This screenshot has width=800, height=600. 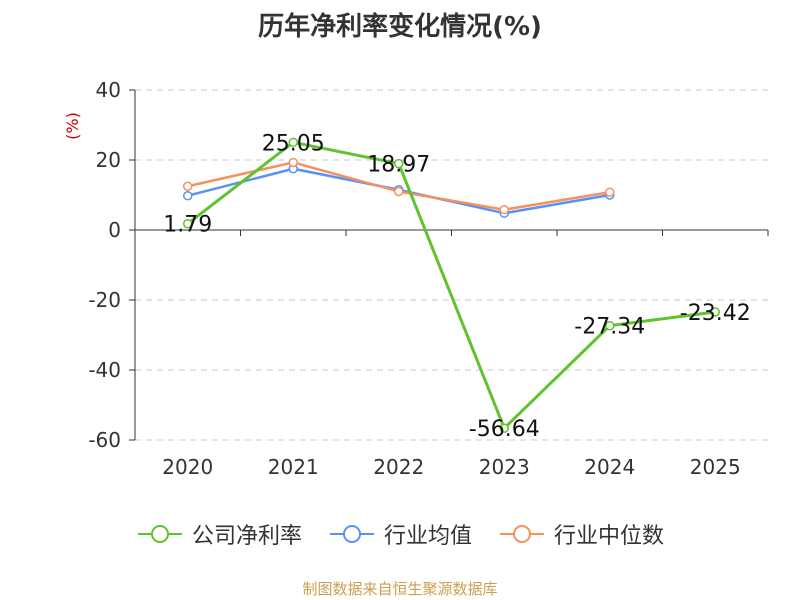 I want to click on data-label: -56.64, so click(x=504, y=429).